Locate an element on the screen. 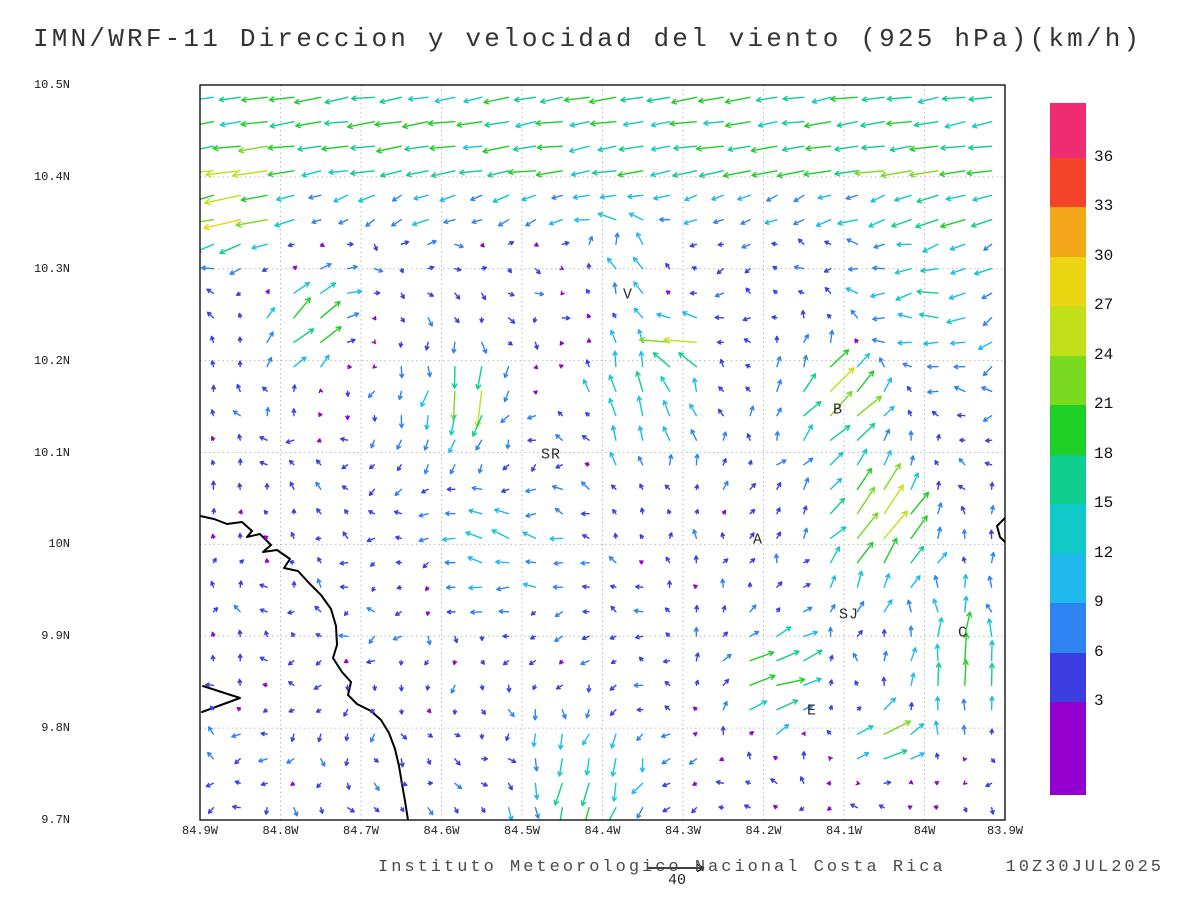 This screenshot has height=900, width=1200. x-axis-tick: 84.3W is located at coordinates (683, 831).